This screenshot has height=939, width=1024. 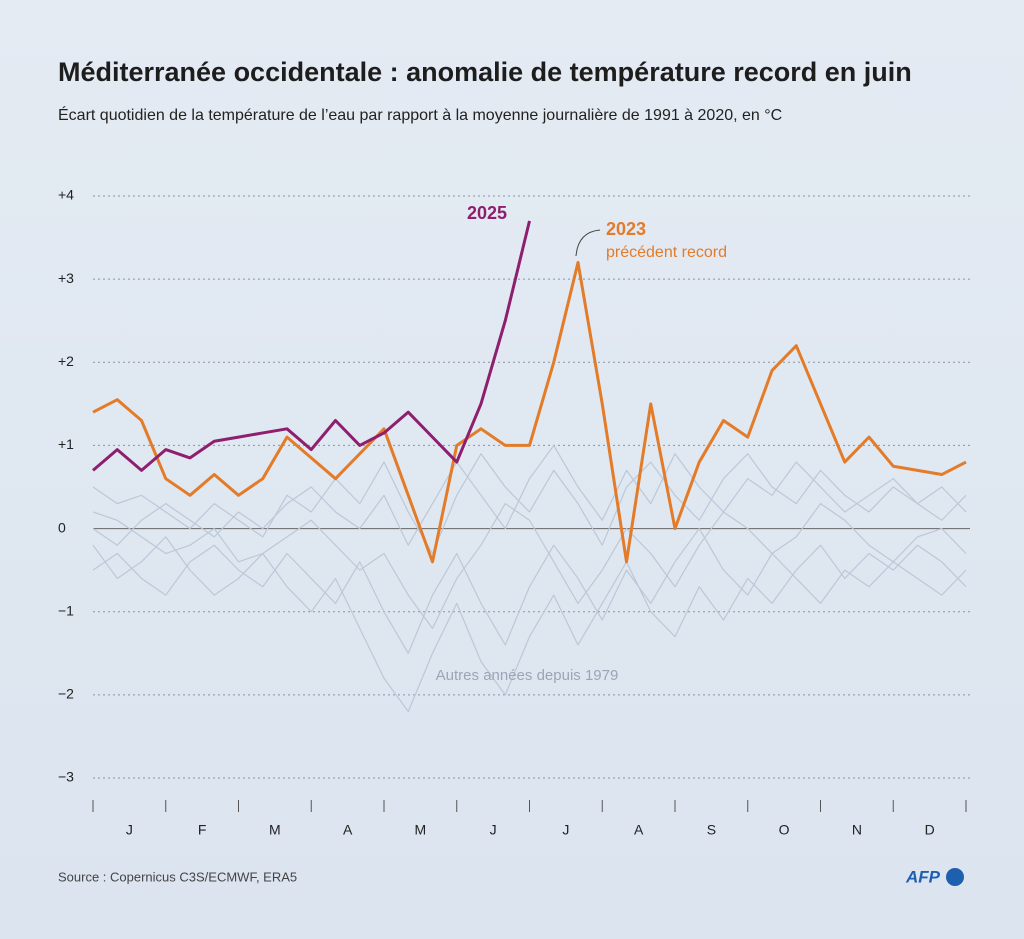 What do you see at coordinates (66, 777) in the screenshot?
I see `y-tick-label: −3` at bounding box center [66, 777].